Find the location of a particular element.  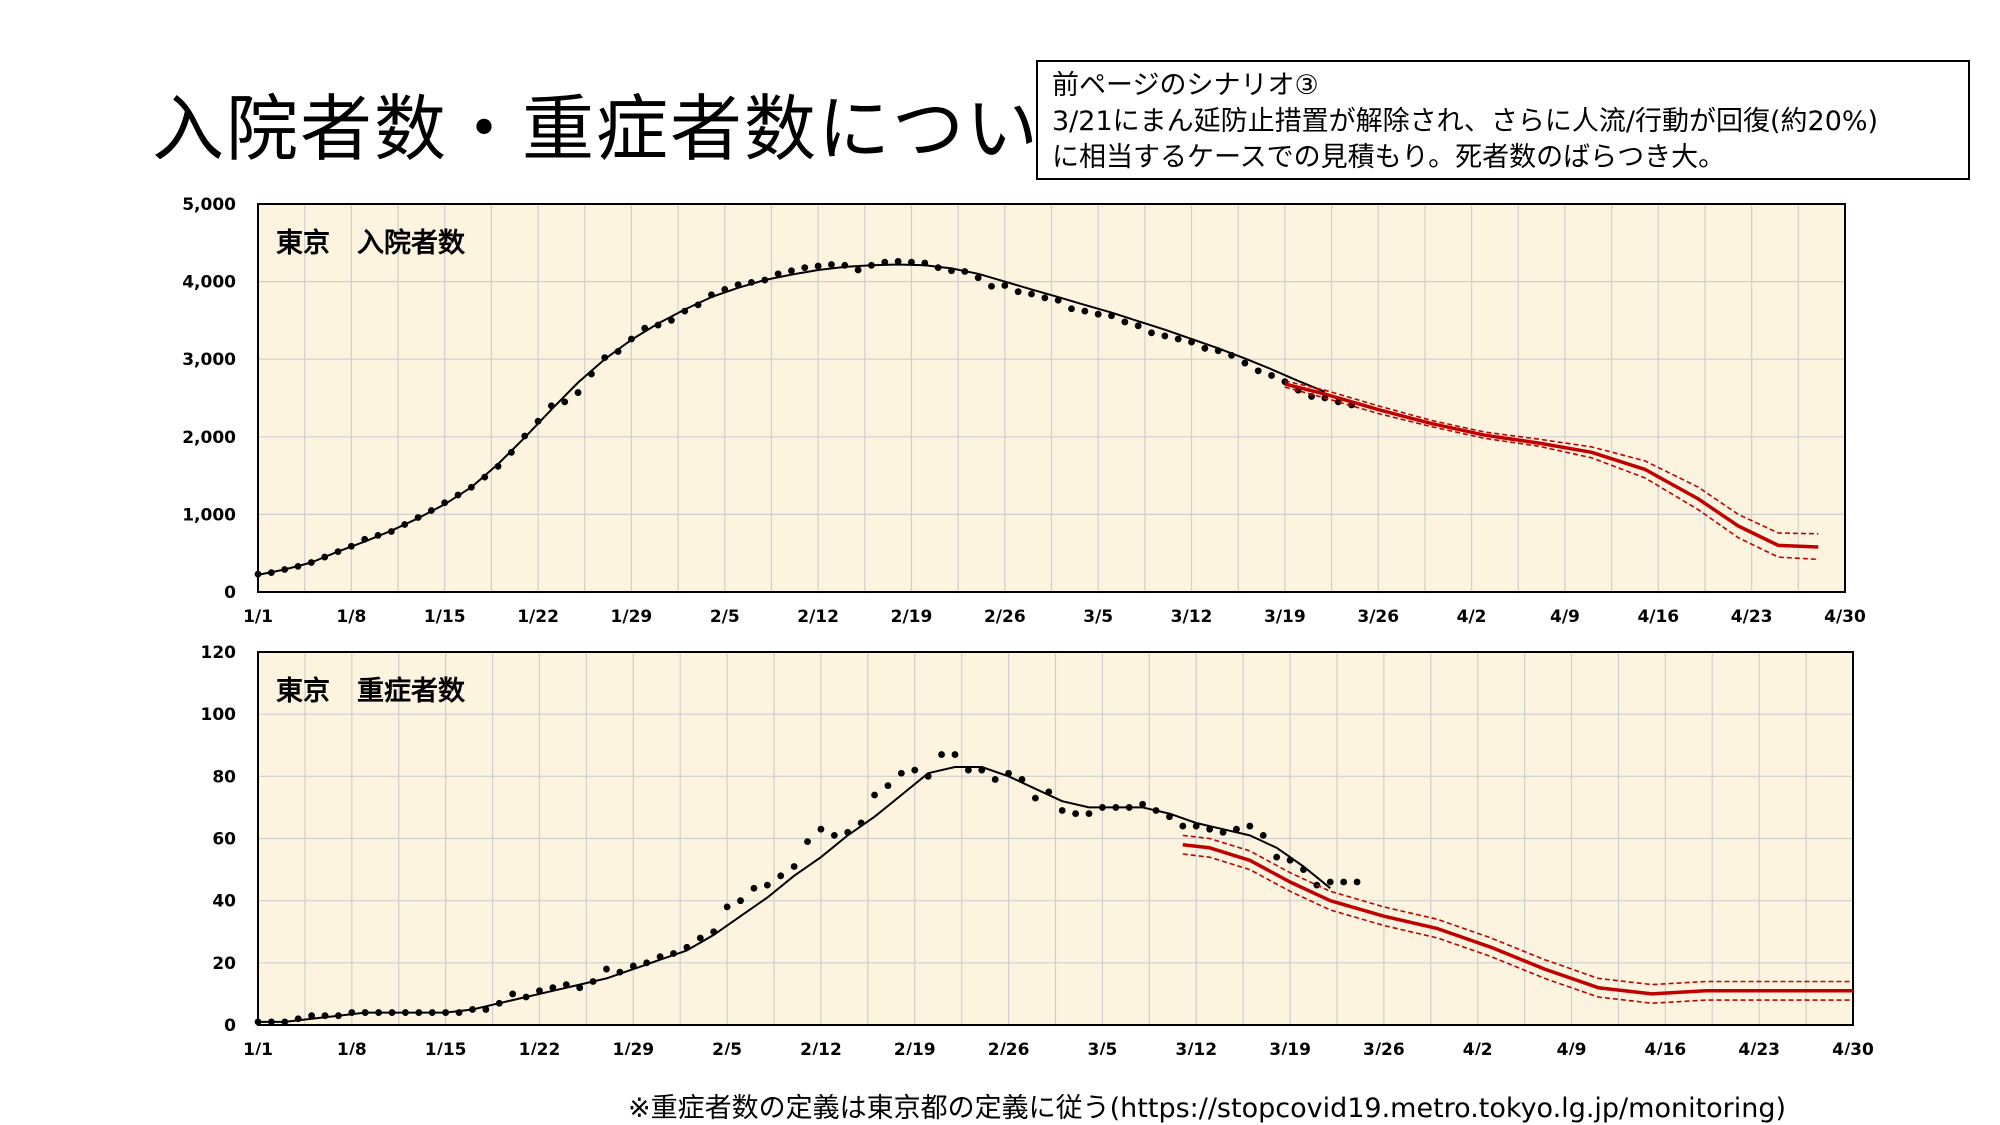

y-tick-label: 1,000 is located at coordinates (209, 515).